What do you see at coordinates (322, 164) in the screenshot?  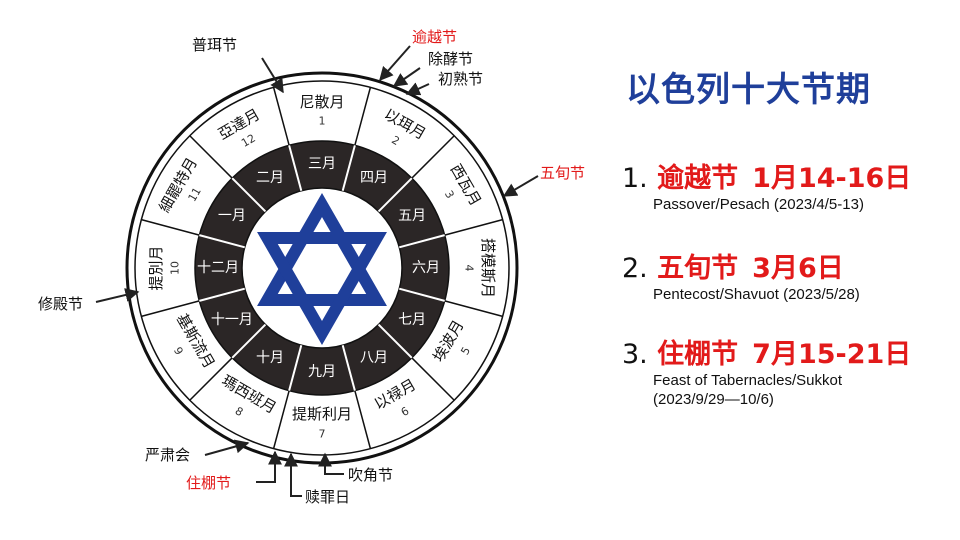 I see `inner-month-label: 三月` at bounding box center [322, 164].